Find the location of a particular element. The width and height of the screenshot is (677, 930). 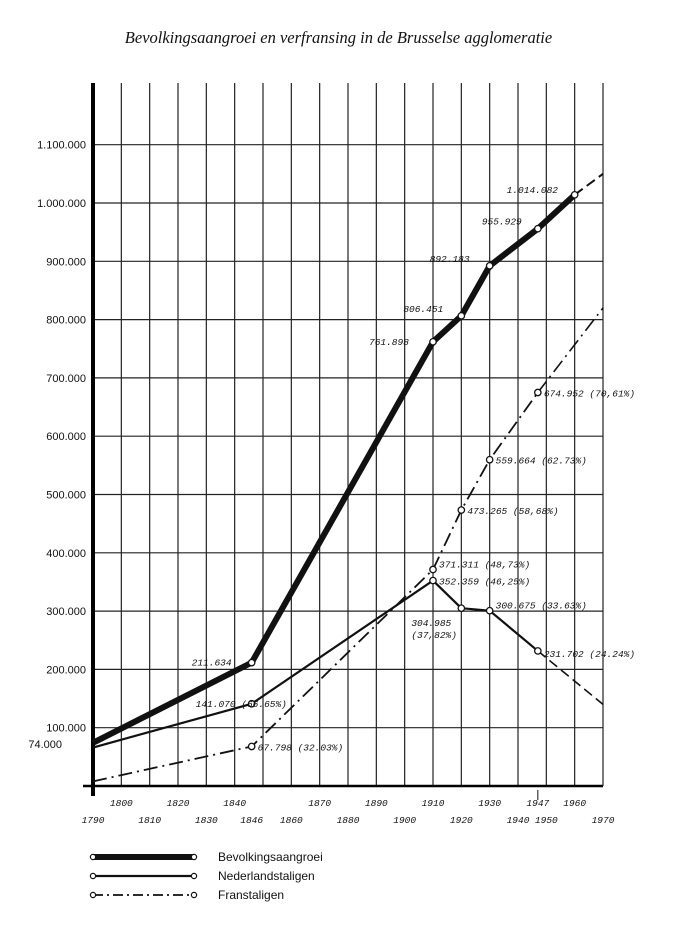

y-tick-label: 1.000.000 is located at coordinates (61, 204).